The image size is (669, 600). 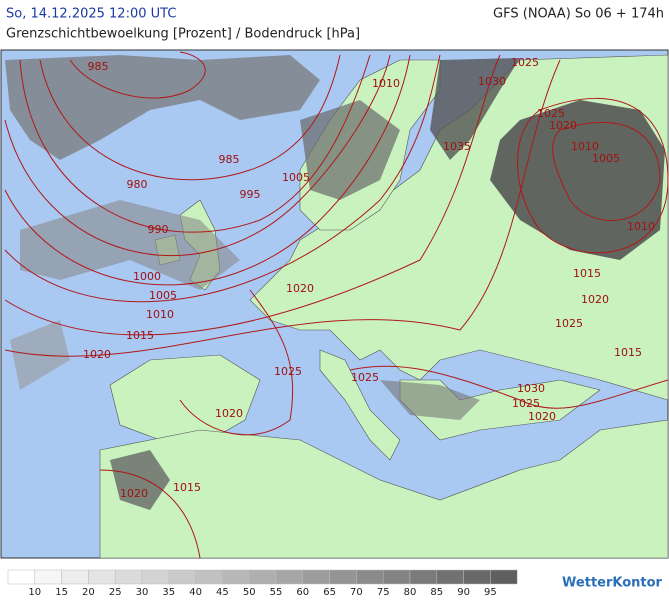 What do you see at coordinates (142, 592) in the screenshot?
I see `legend-label: 30` at bounding box center [142, 592].